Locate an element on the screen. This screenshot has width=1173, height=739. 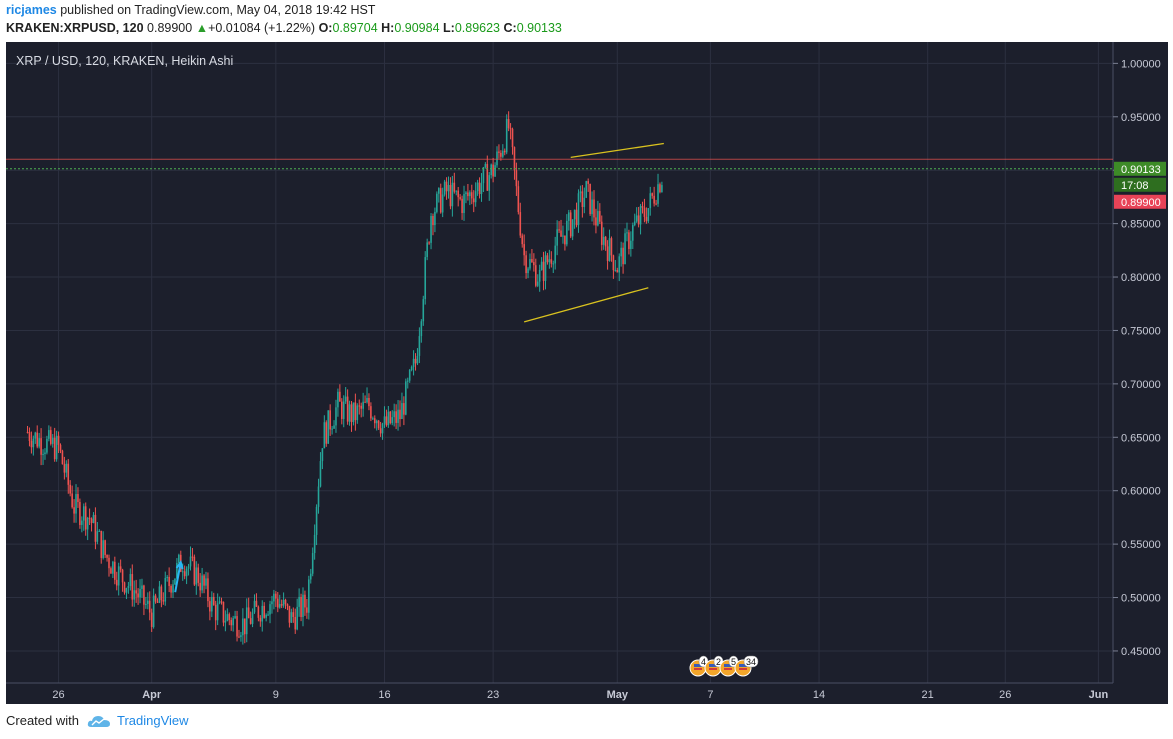
arrow-annotation is located at coordinates (179, 576).